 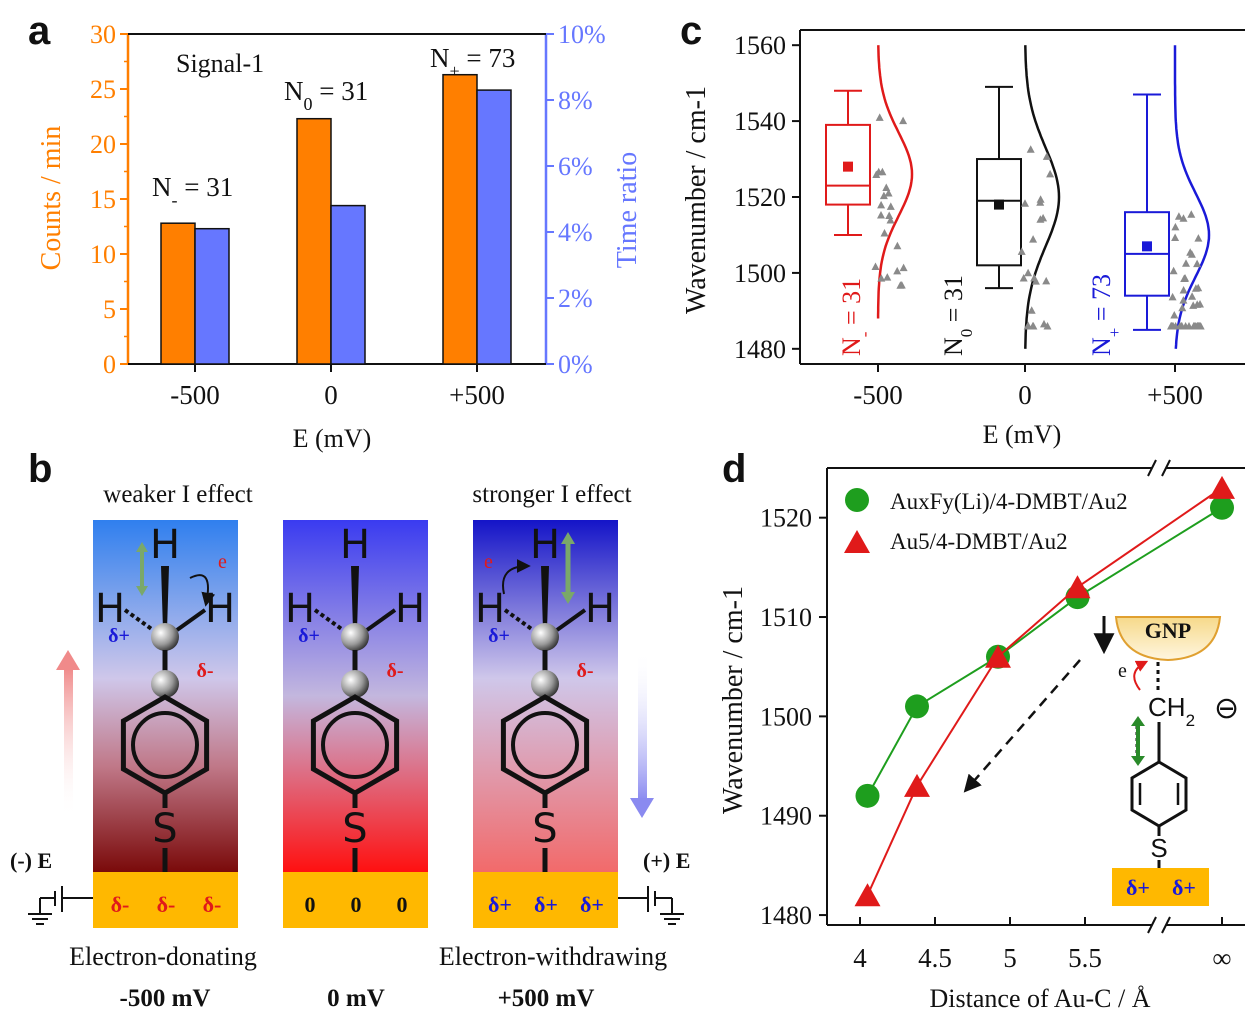 What do you see at coordinates (222, 562) in the screenshot?
I see `e-label-left: e` at bounding box center [222, 562].